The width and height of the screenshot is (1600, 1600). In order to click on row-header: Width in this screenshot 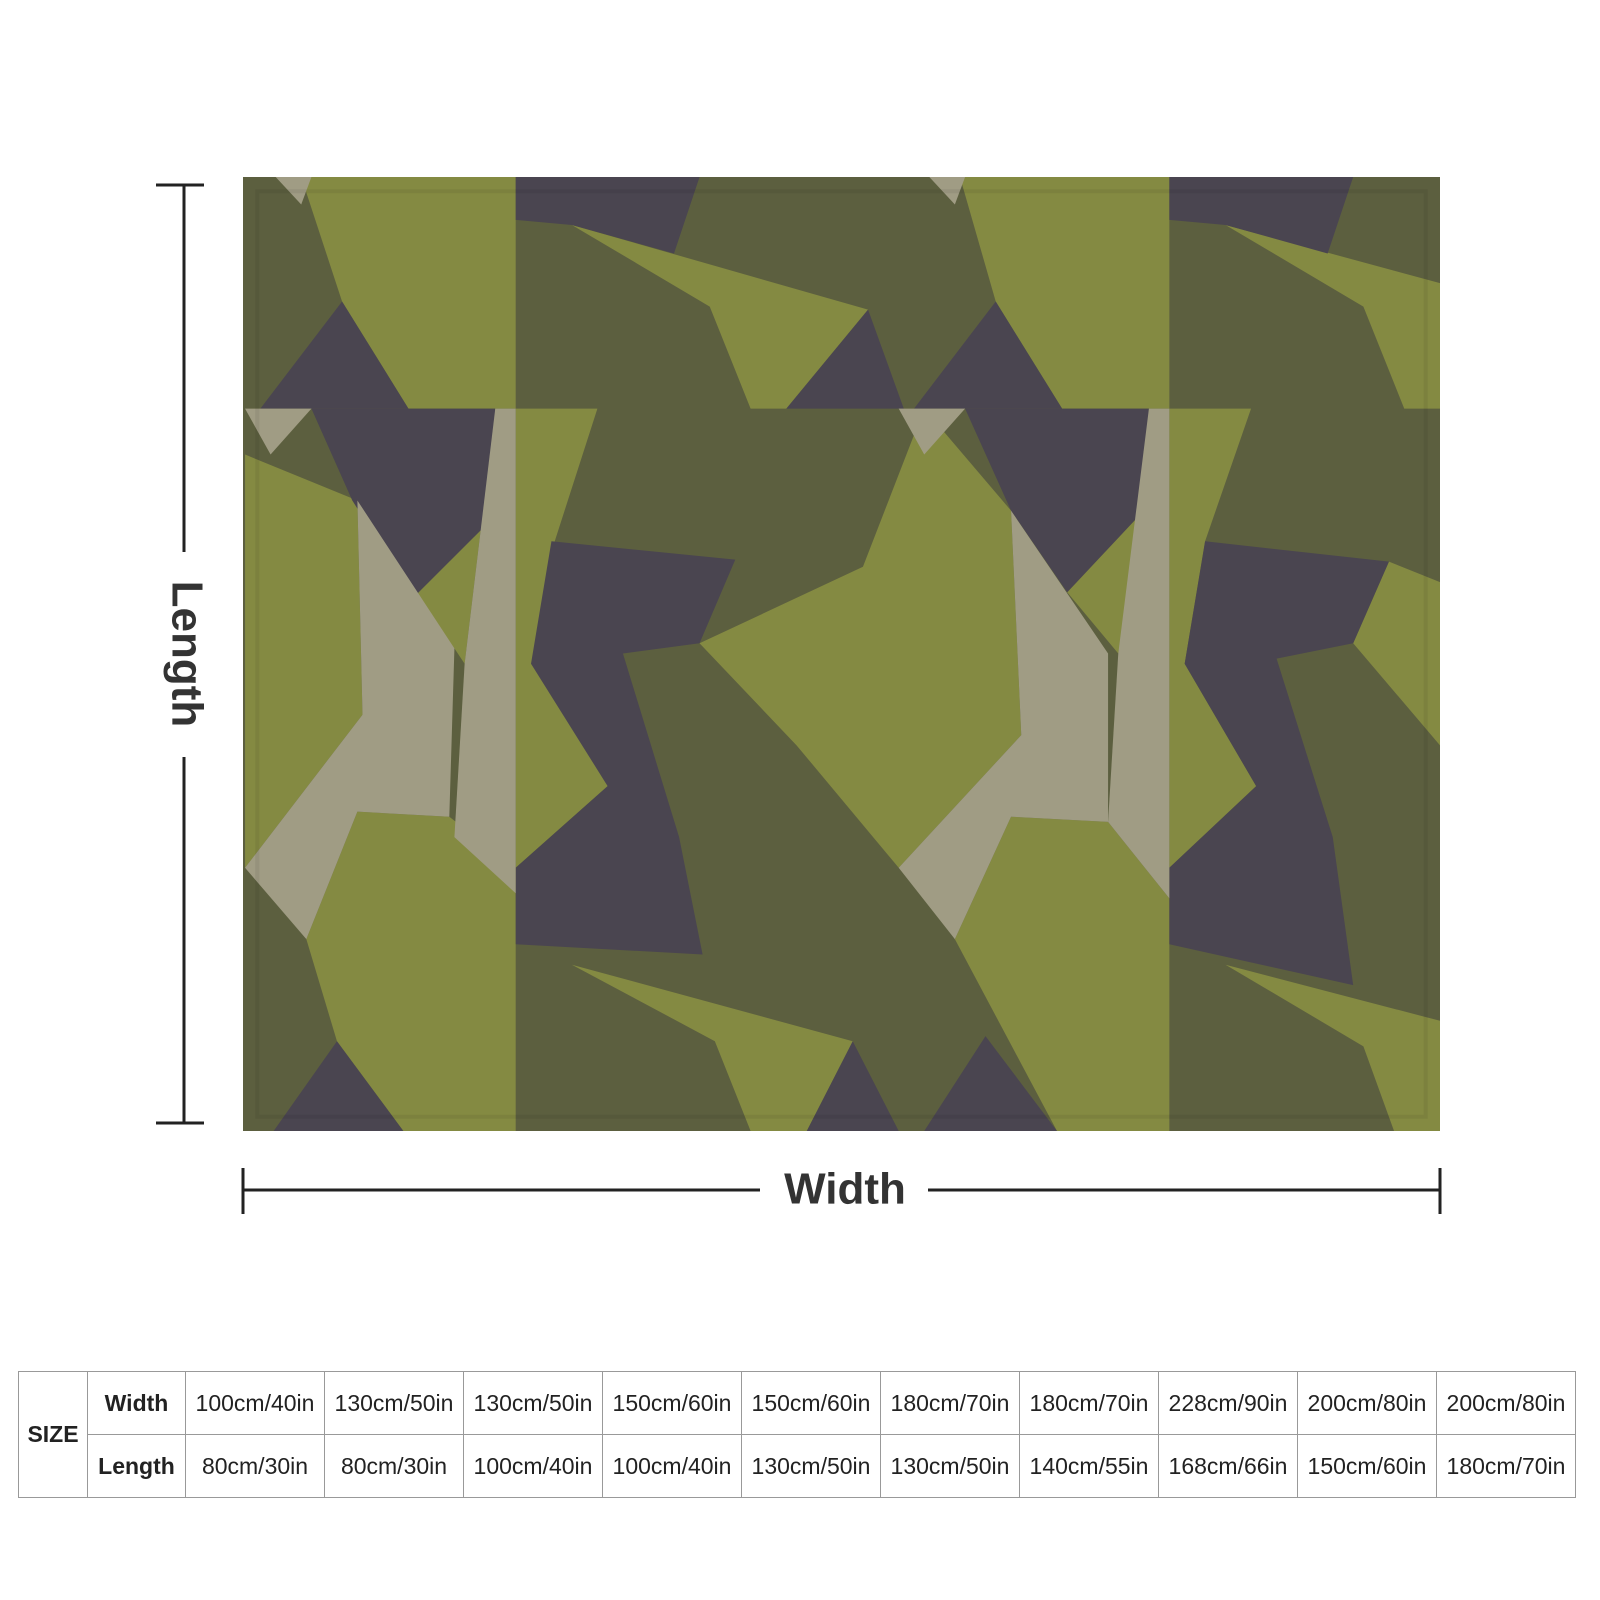, I will do `click(136, 1403)`.